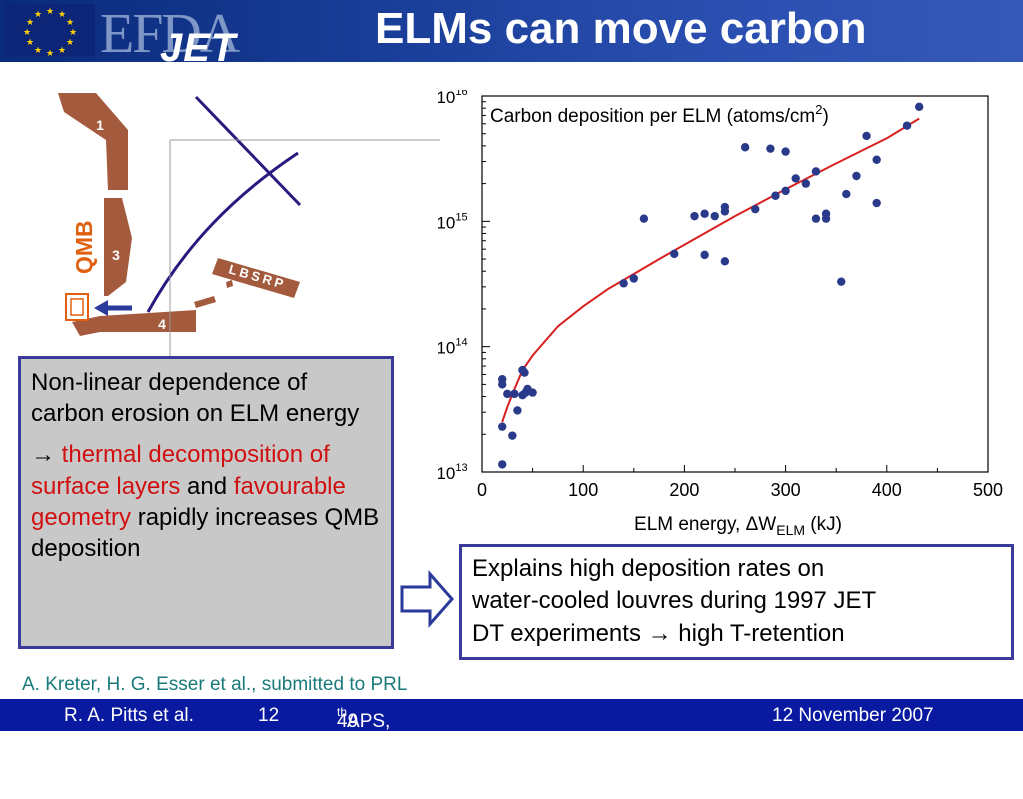  Describe the element at coordinates (77, 307) in the screenshot. I see `qmb-detector-icon` at that location.